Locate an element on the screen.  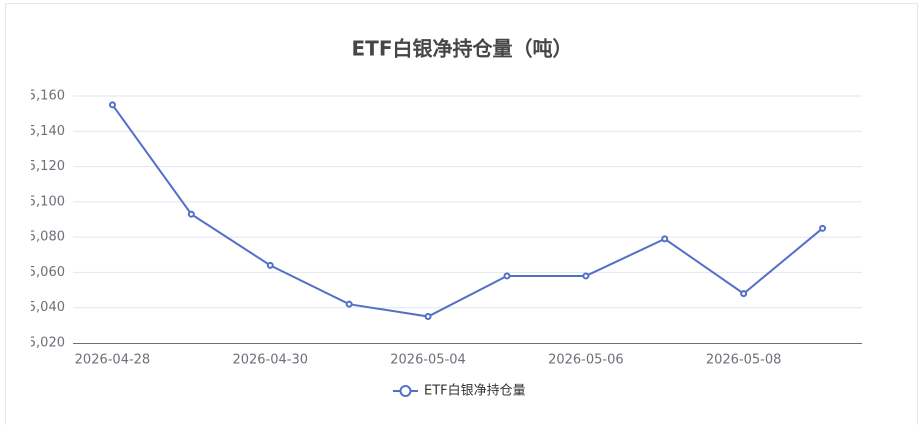
y-tick-label: 15,060 is located at coordinates (43, 272).